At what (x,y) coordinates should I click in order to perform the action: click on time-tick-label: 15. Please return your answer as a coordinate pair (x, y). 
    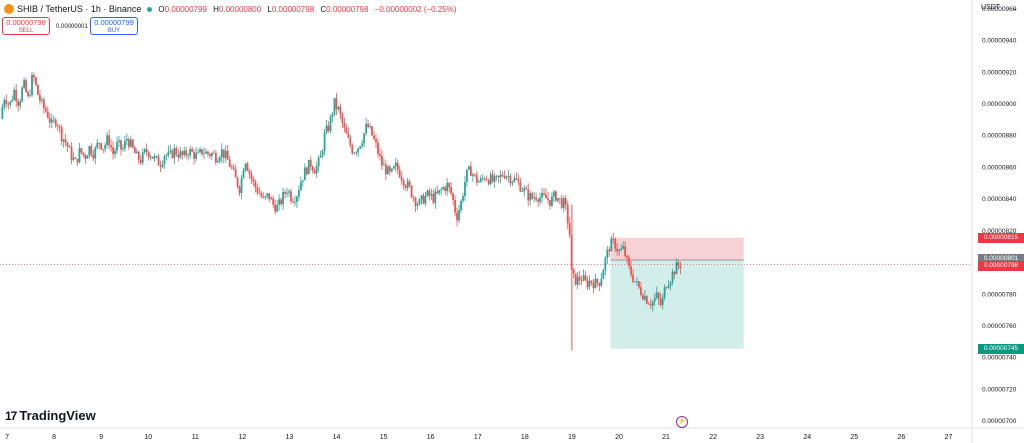
    Looking at the image, I should click on (384, 437).